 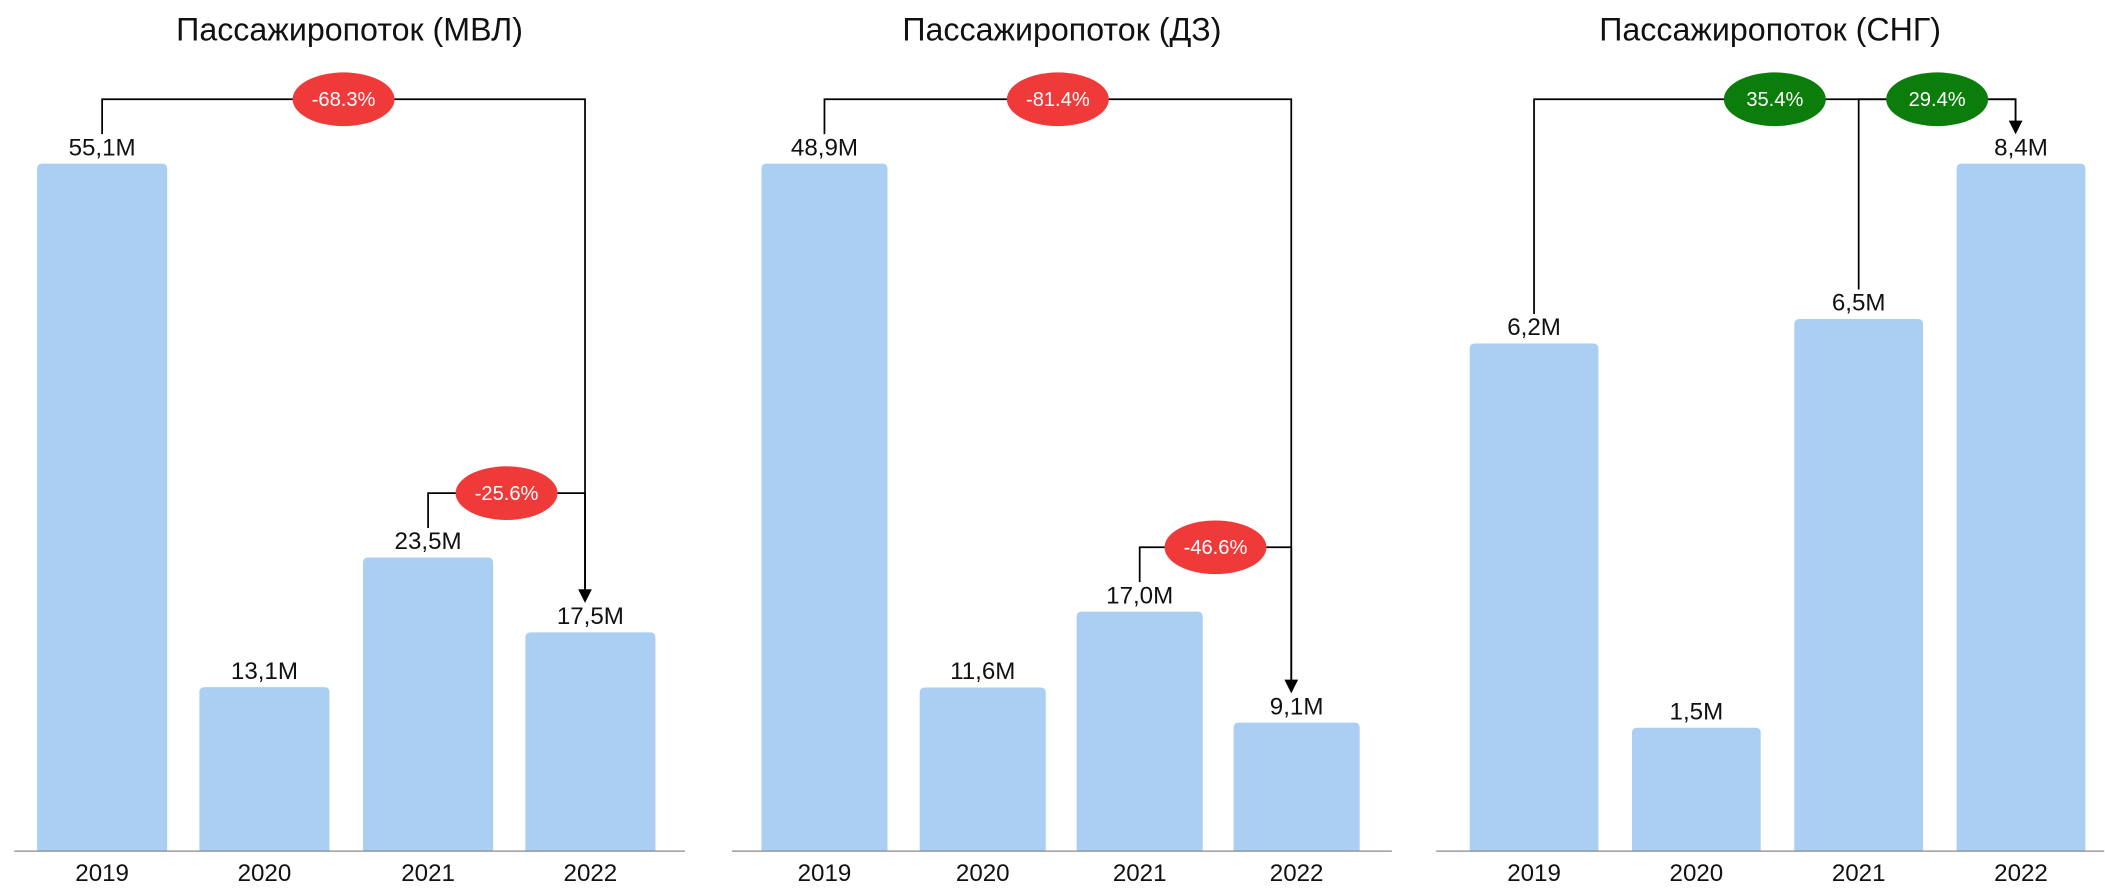 I want to click on chart-title: Пассажиропоток (СНГ), so click(x=1770, y=30).